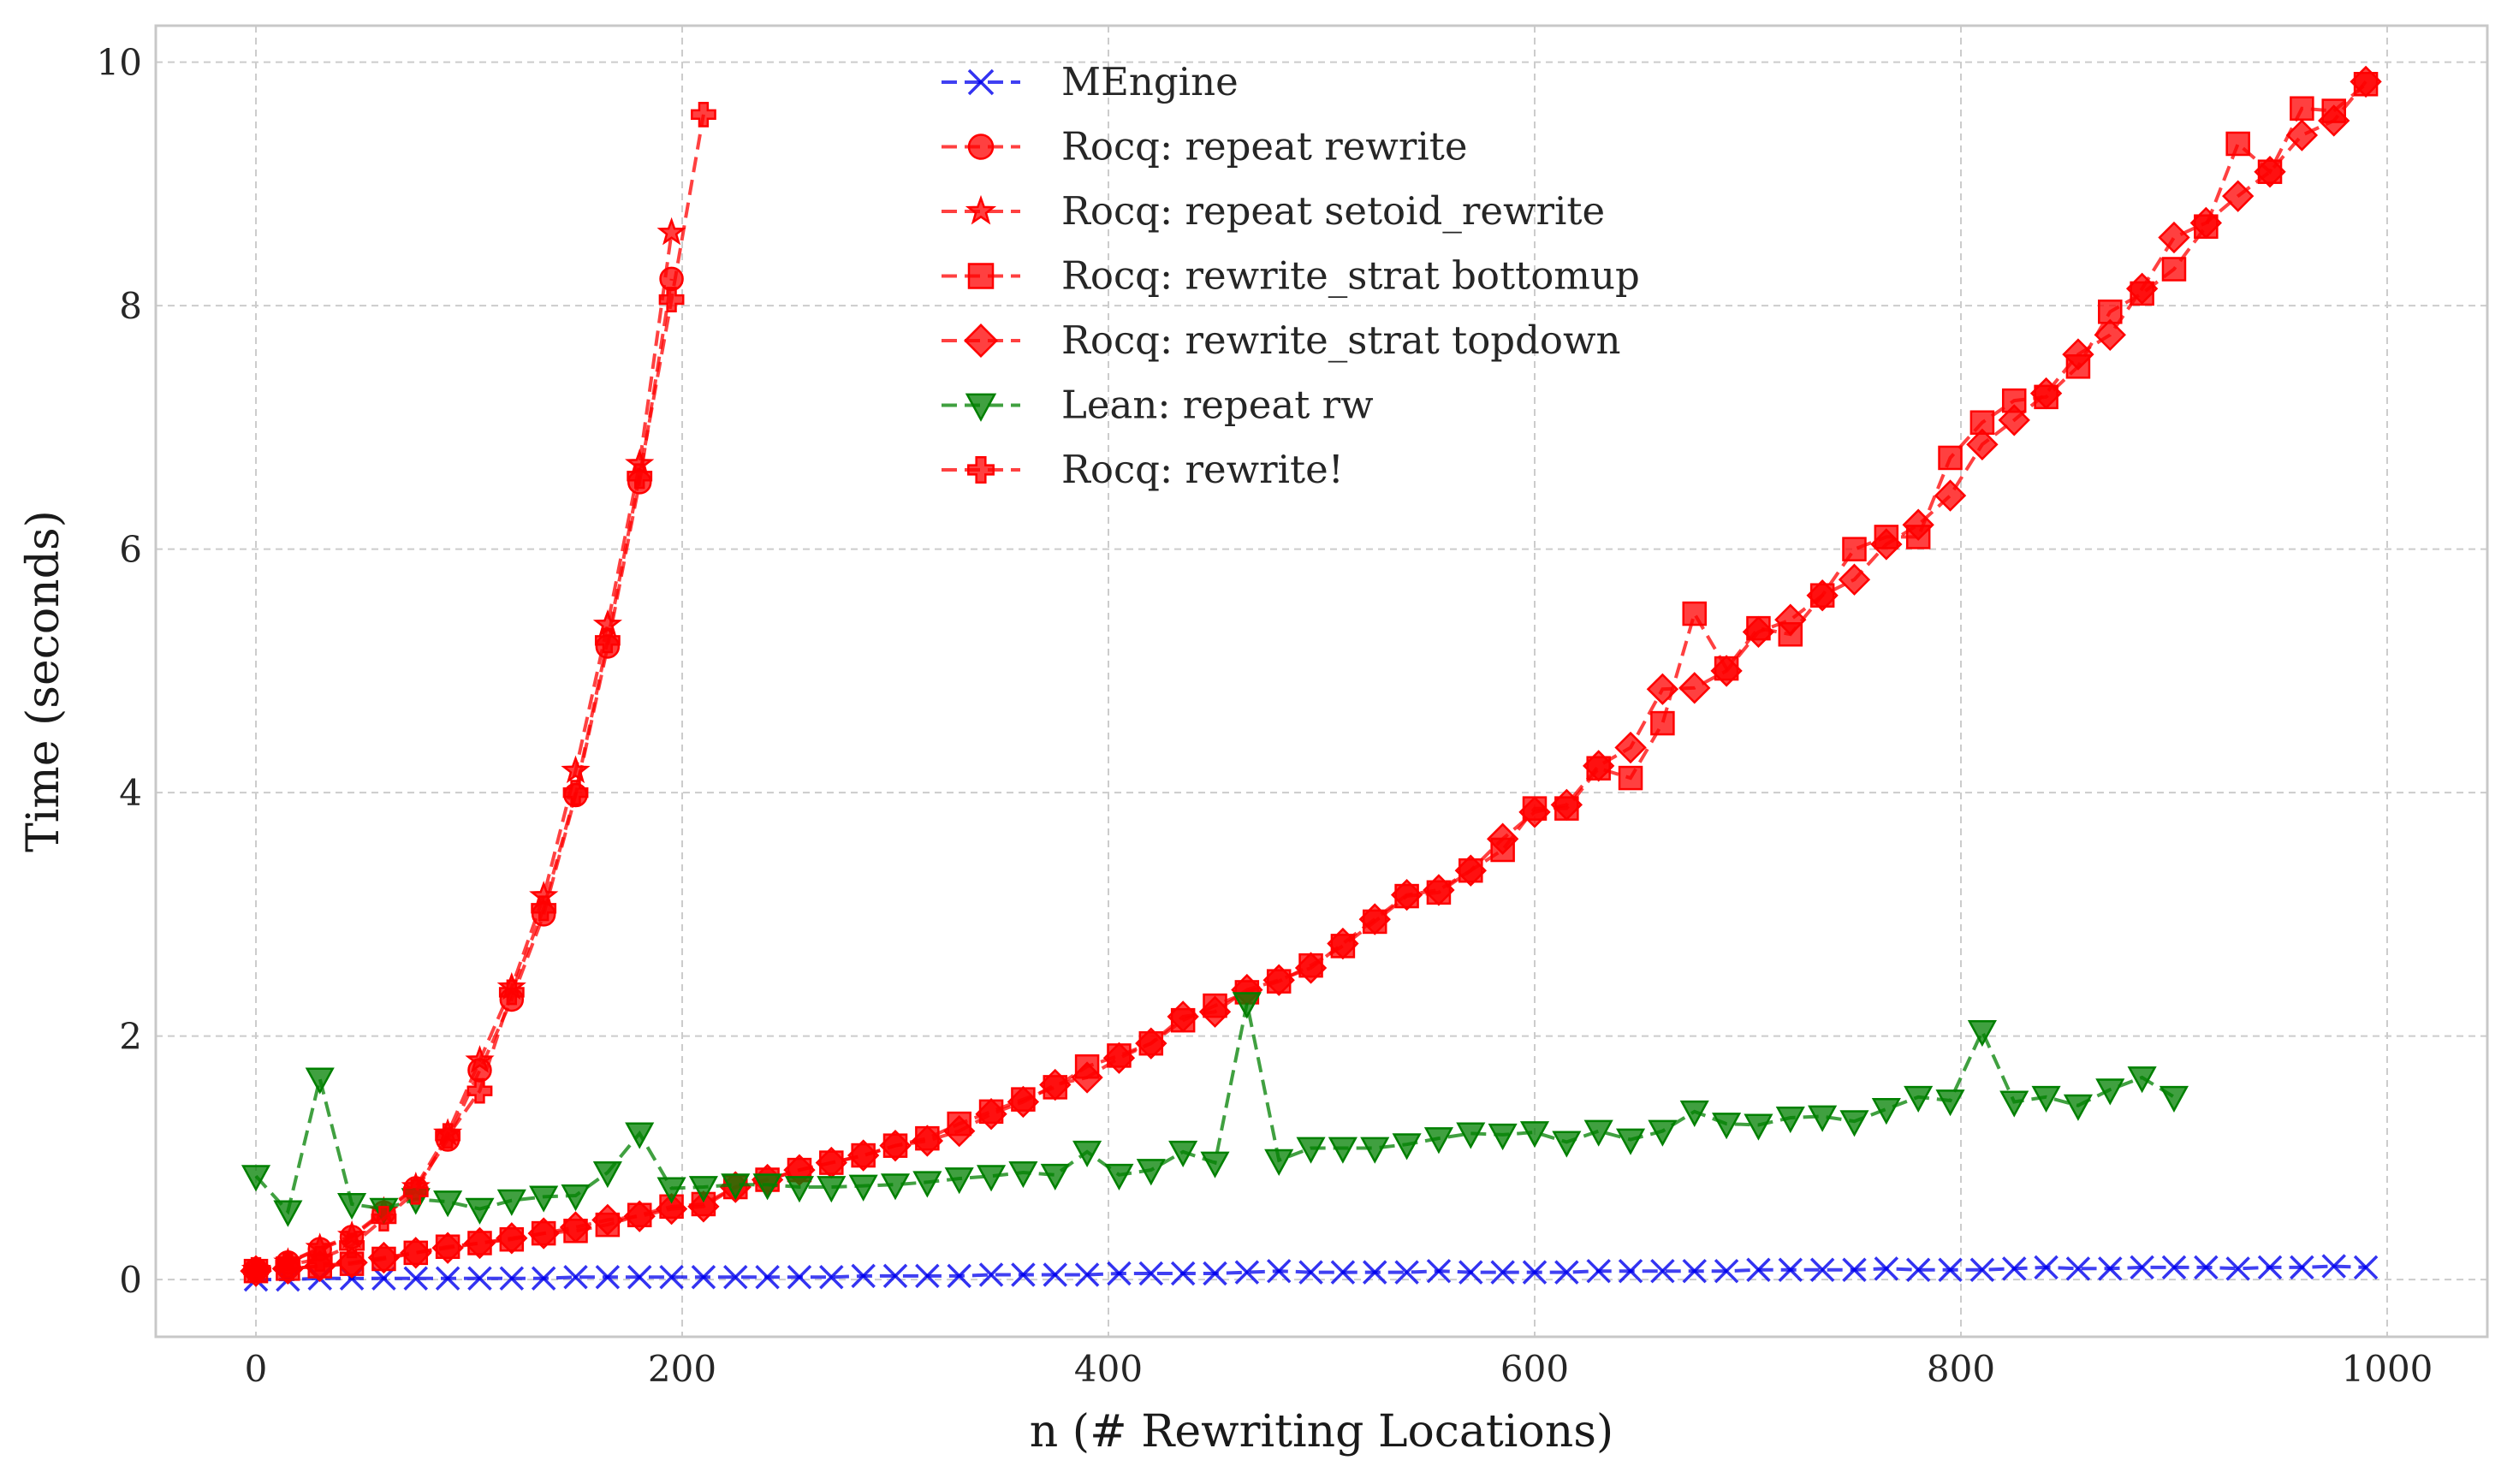 The height and width of the screenshot is (1484, 2513). I want to click on x-tick-labels: 0 200 400 600 800 1000, so click(1339, 1369).